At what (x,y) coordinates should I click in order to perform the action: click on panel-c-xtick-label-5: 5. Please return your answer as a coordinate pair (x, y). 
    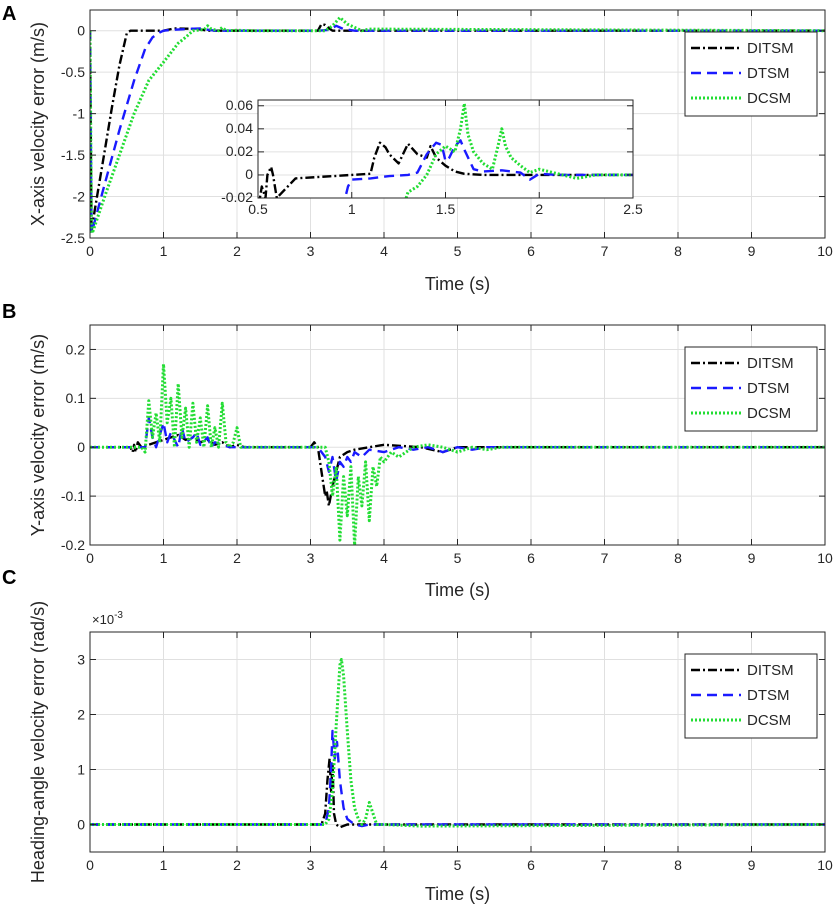
    Looking at the image, I should click on (458, 865).